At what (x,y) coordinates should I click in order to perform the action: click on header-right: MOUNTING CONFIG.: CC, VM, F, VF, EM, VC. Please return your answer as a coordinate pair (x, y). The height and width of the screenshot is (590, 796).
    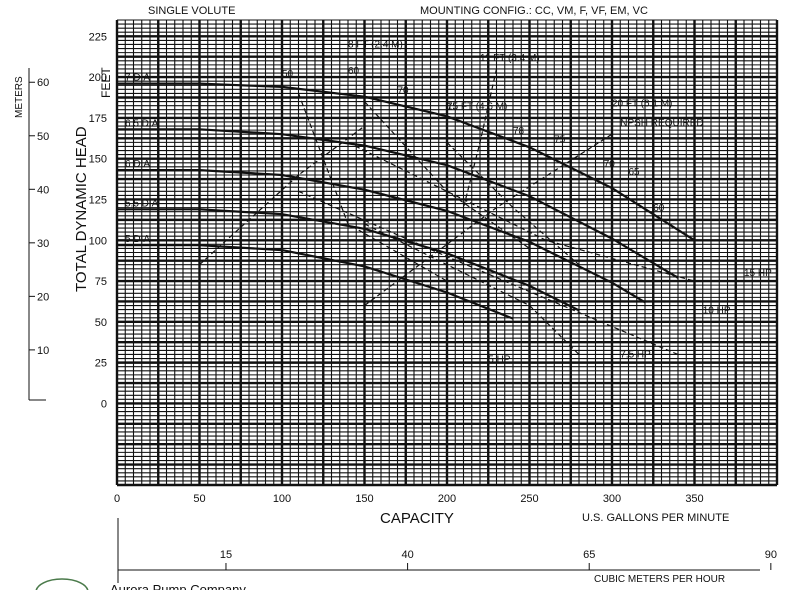
    Looking at the image, I should click on (534, 11).